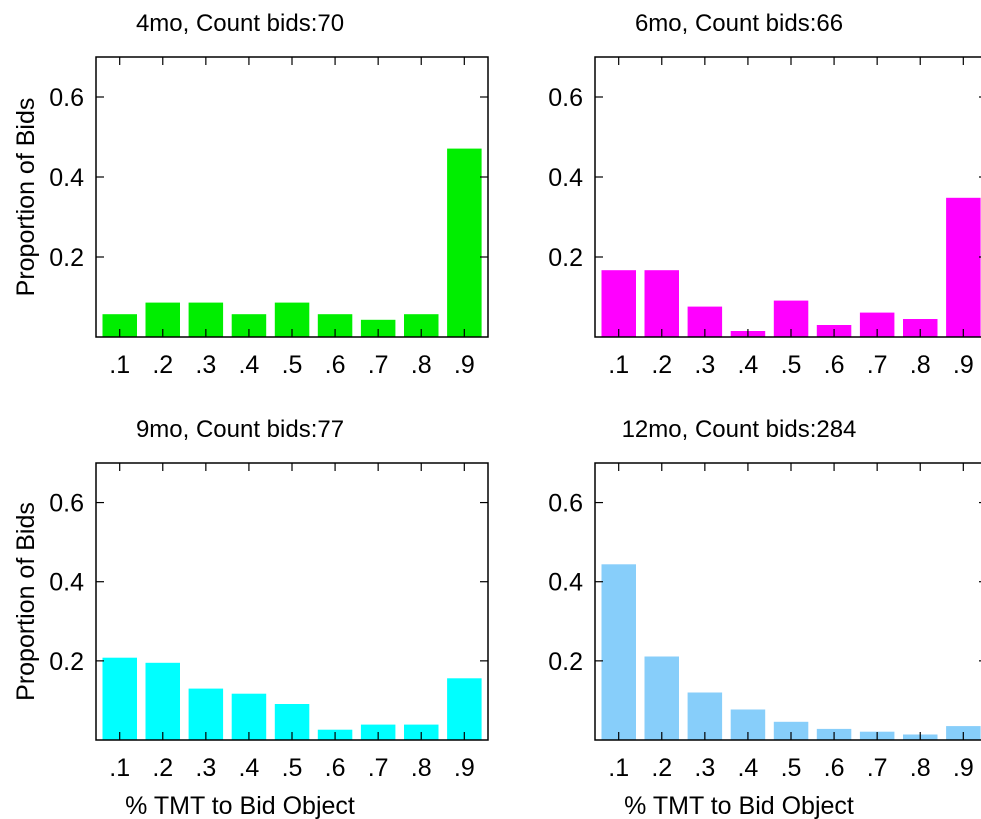 Image resolution: width=981 pixels, height=819 pixels. I want to click on plot-frame, so click(292, 197).